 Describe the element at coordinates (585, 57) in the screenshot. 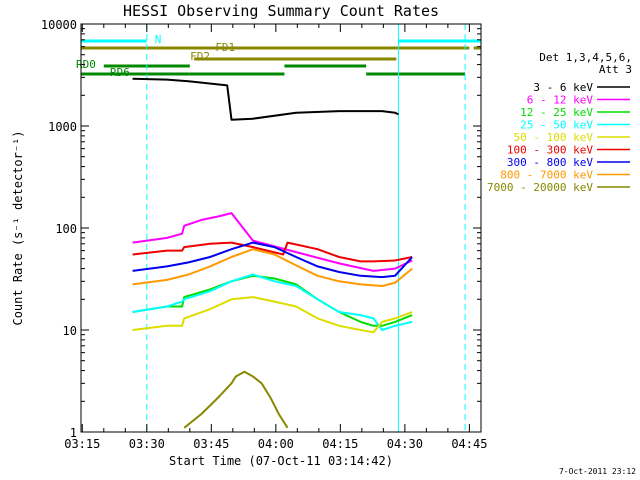

I see `legend-header: Det 1,3,4,5,6,` at that location.